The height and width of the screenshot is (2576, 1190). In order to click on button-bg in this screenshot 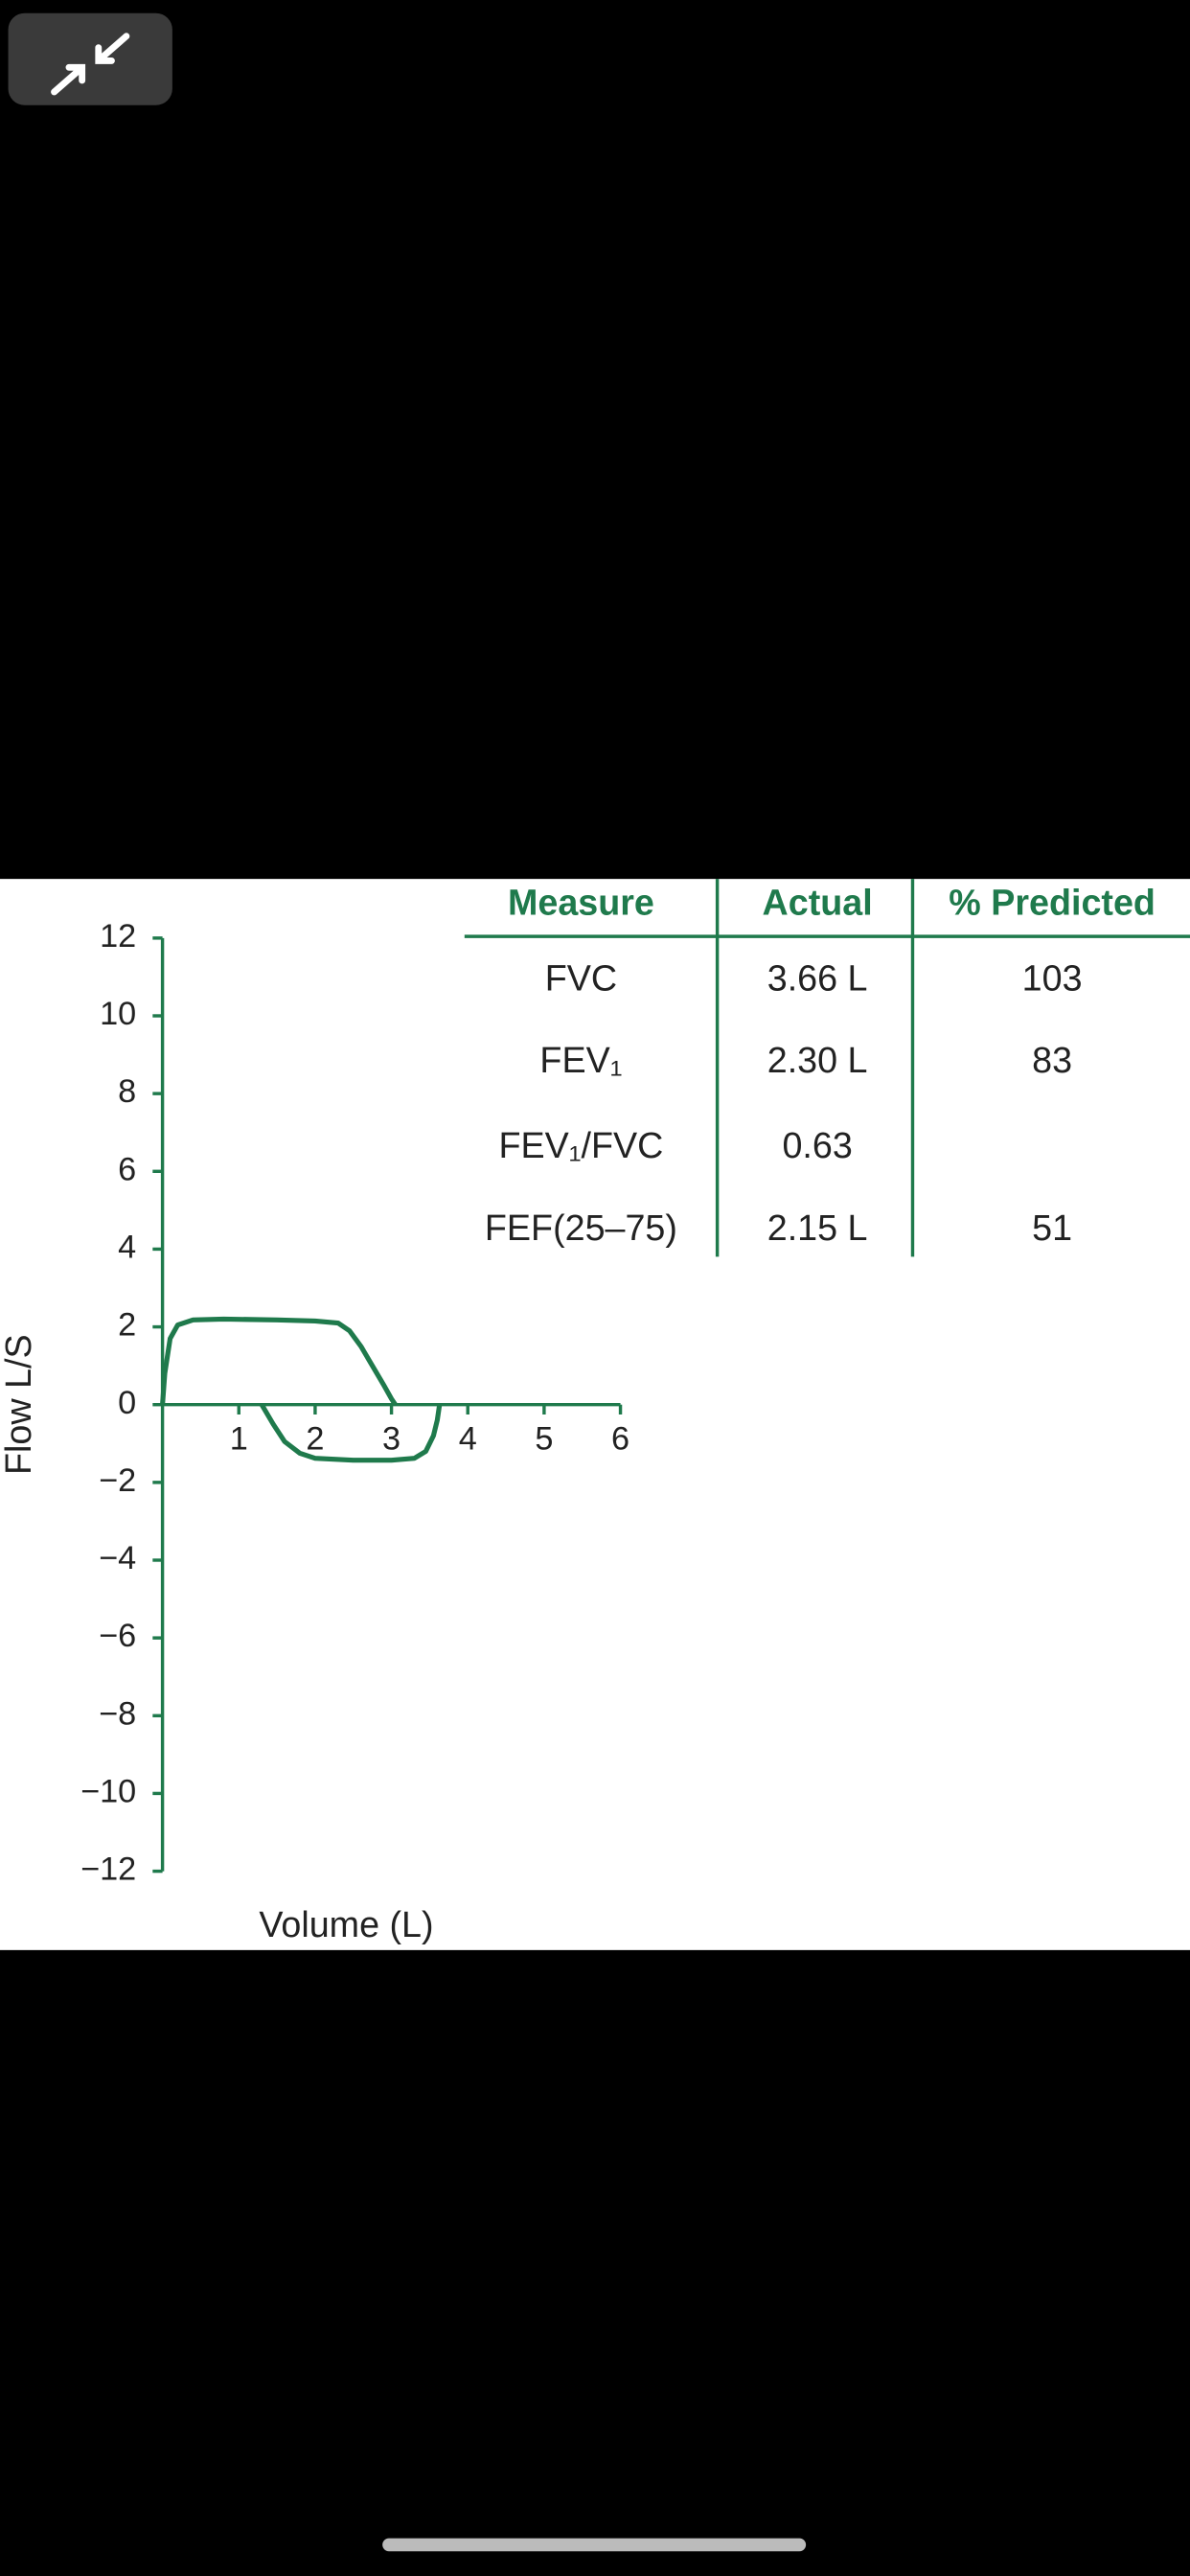, I will do `click(90, 58)`.